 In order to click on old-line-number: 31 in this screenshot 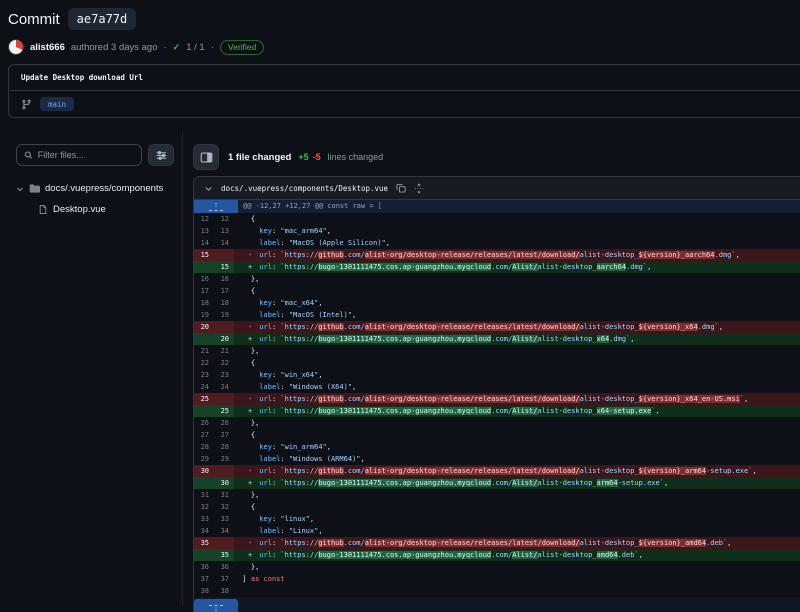, I will do `click(204, 495)`.